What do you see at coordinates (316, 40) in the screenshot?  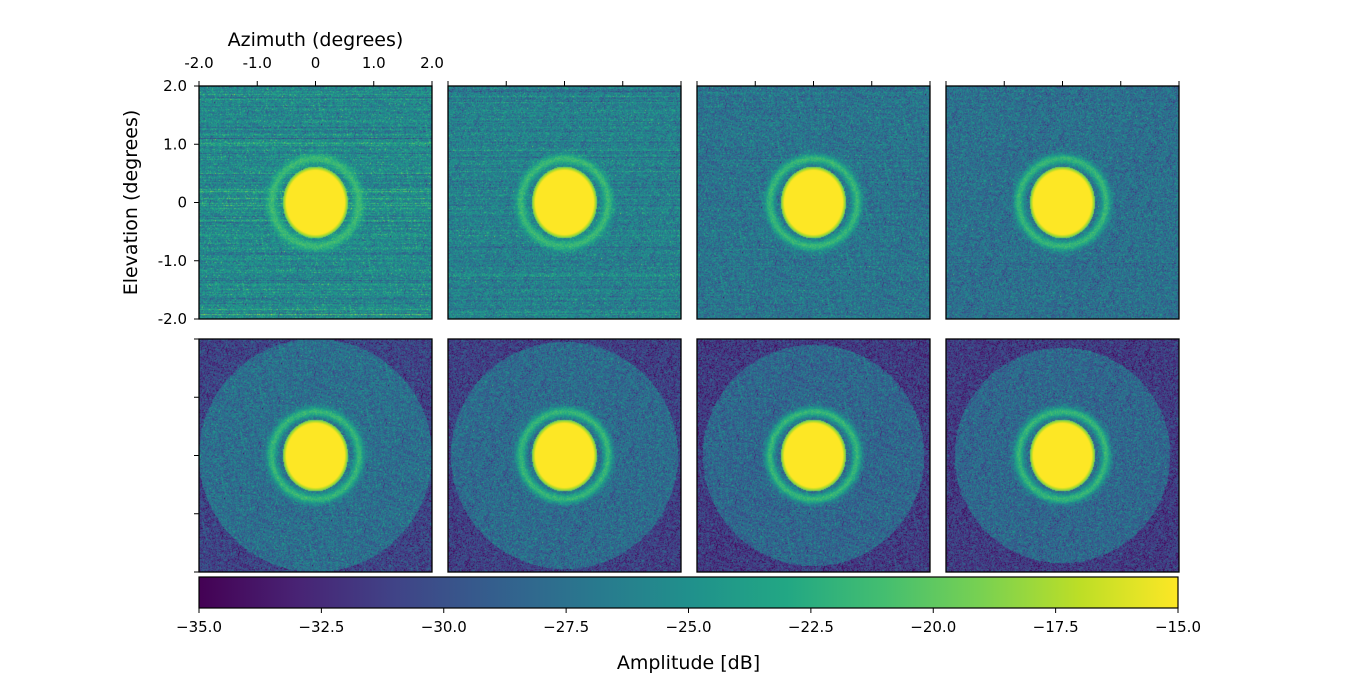 I see `x-axis-label: Azimuth (degrees)` at bounding box center [316, 40].